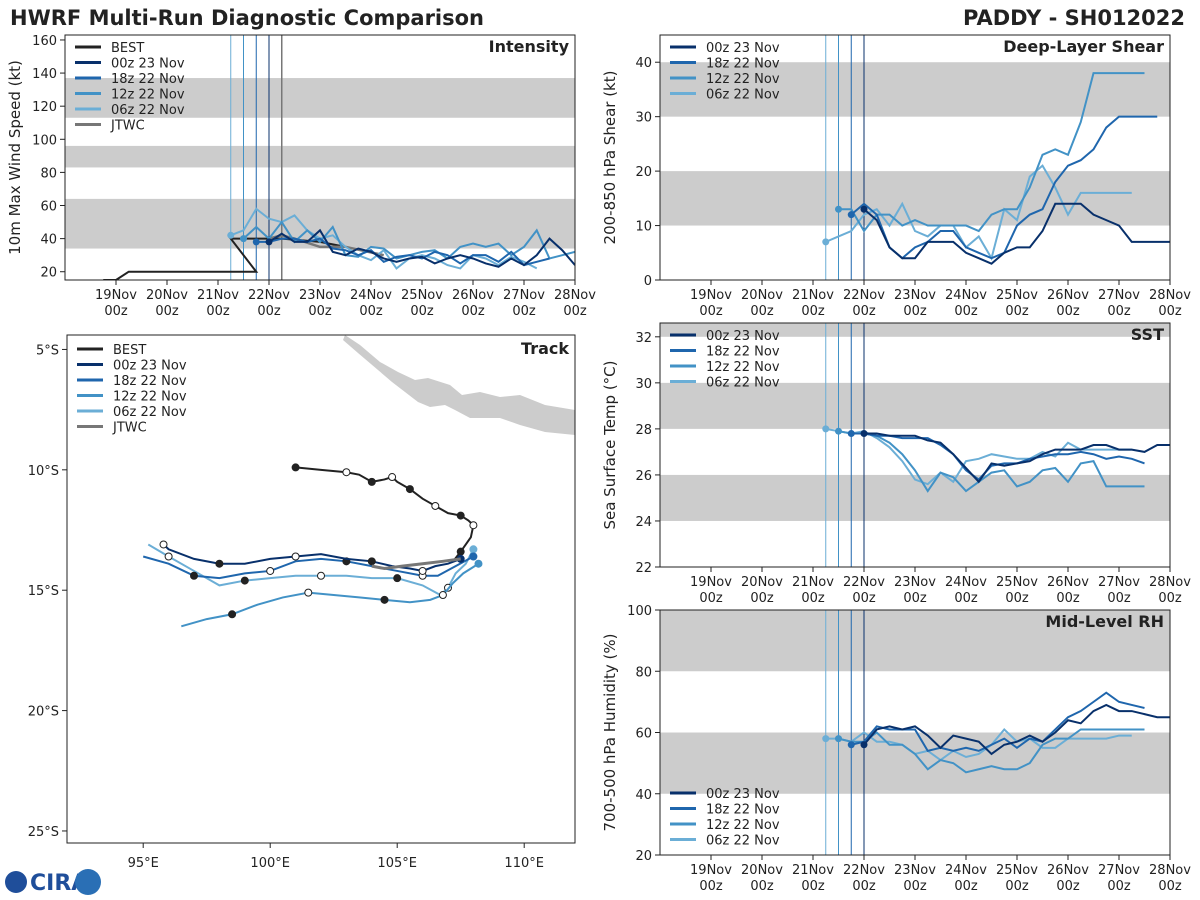  I want to click on x-tick-label: 105°E, so click(397, 863).